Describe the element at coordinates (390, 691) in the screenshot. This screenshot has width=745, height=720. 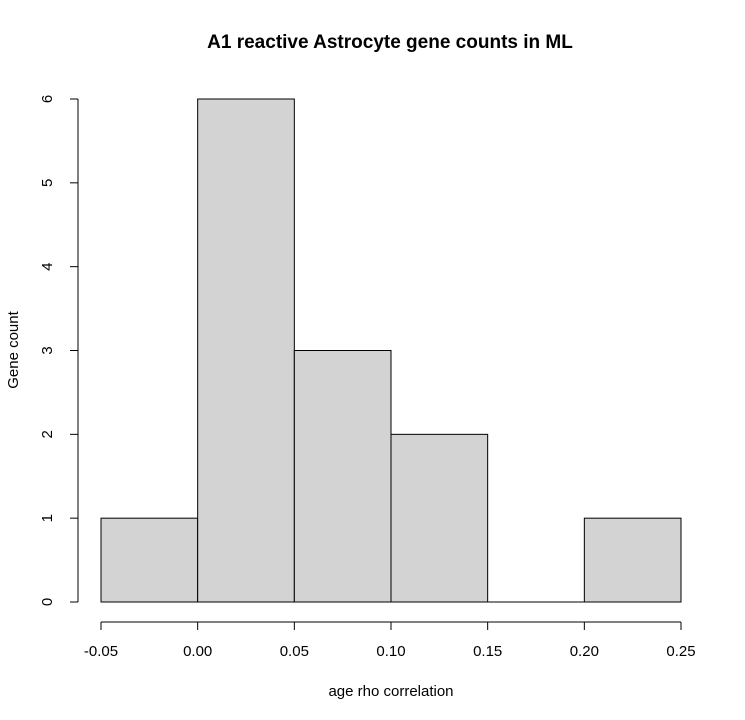
I see `x-axis-label: age rho correlation` at that location.